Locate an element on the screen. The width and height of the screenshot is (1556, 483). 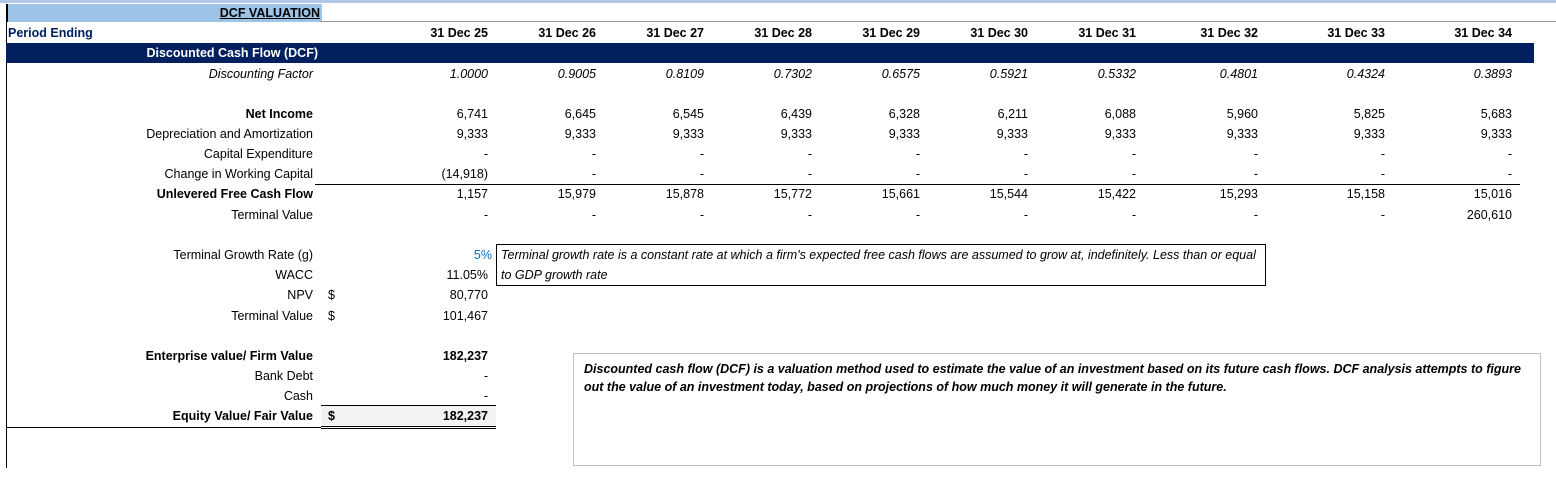
row-label: Change in Working Capital is located at coordinates (238, 174).